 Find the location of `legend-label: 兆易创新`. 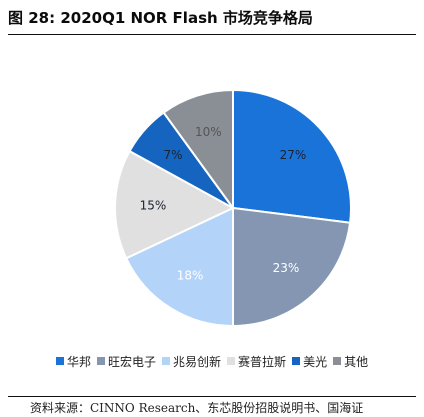

legend-label: 兆易创新 is located at coordinates (197, 361).